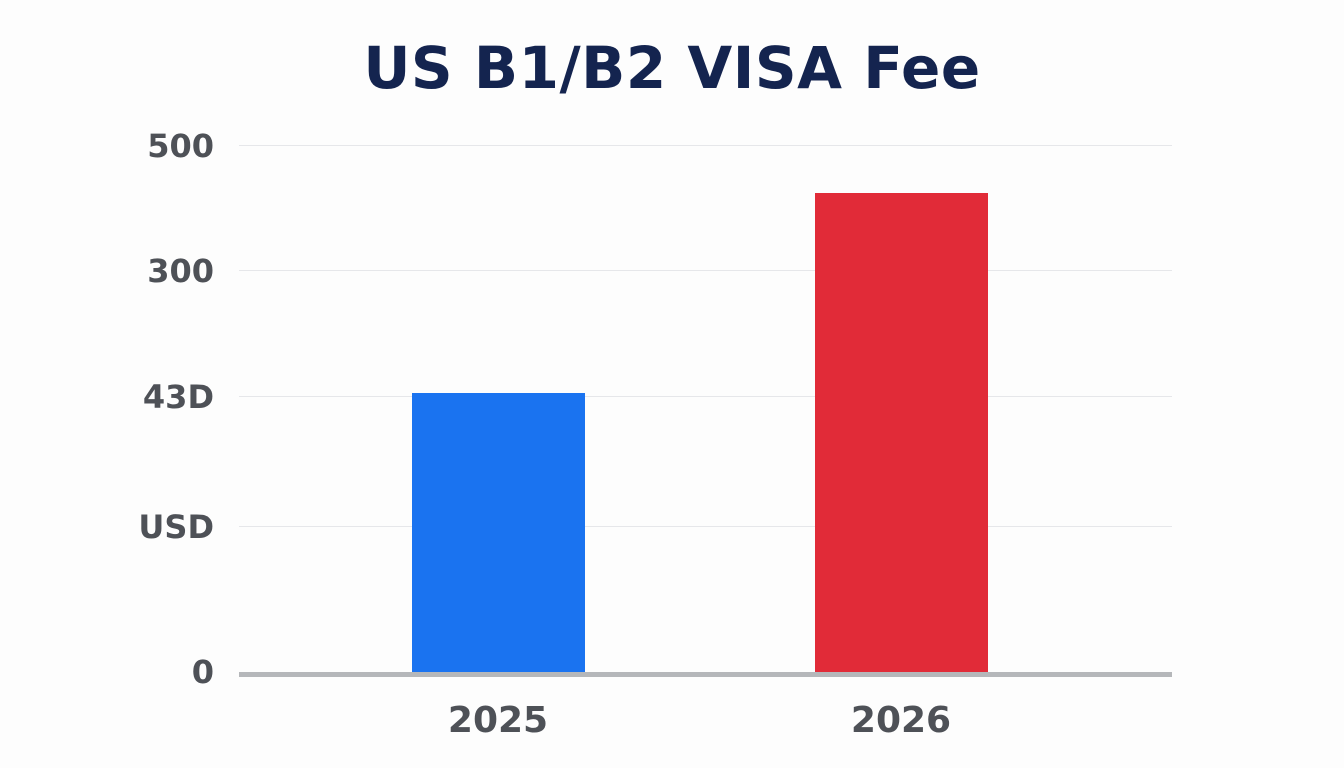 Image resolution: width=1344 pixels, height=768 pixels. I want to click on chart-title: US B1/B2 VISA Fee, so click(672, 68).